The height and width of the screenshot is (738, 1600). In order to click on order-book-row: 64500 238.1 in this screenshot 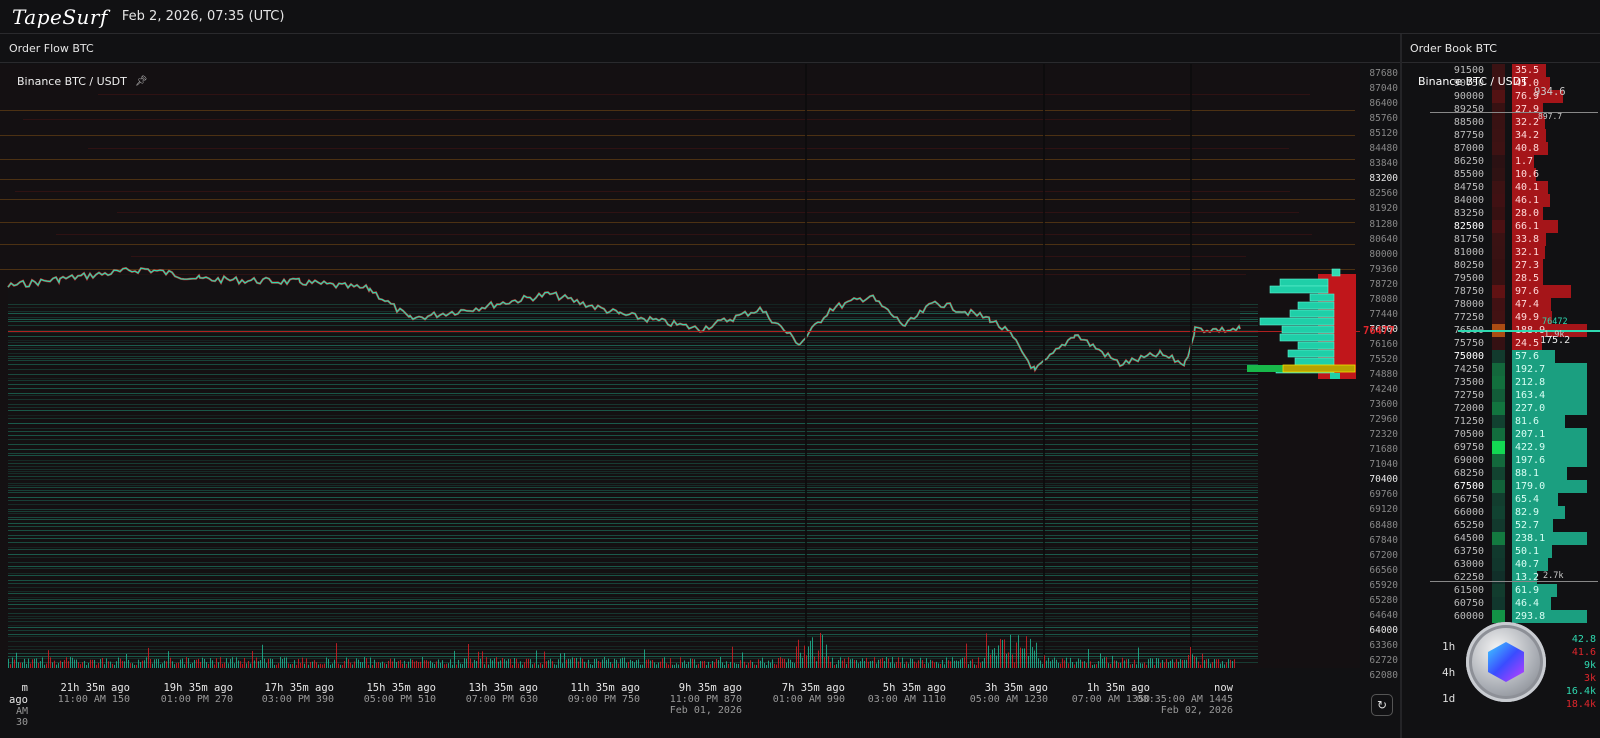, I will do `click(1501, 538)`.